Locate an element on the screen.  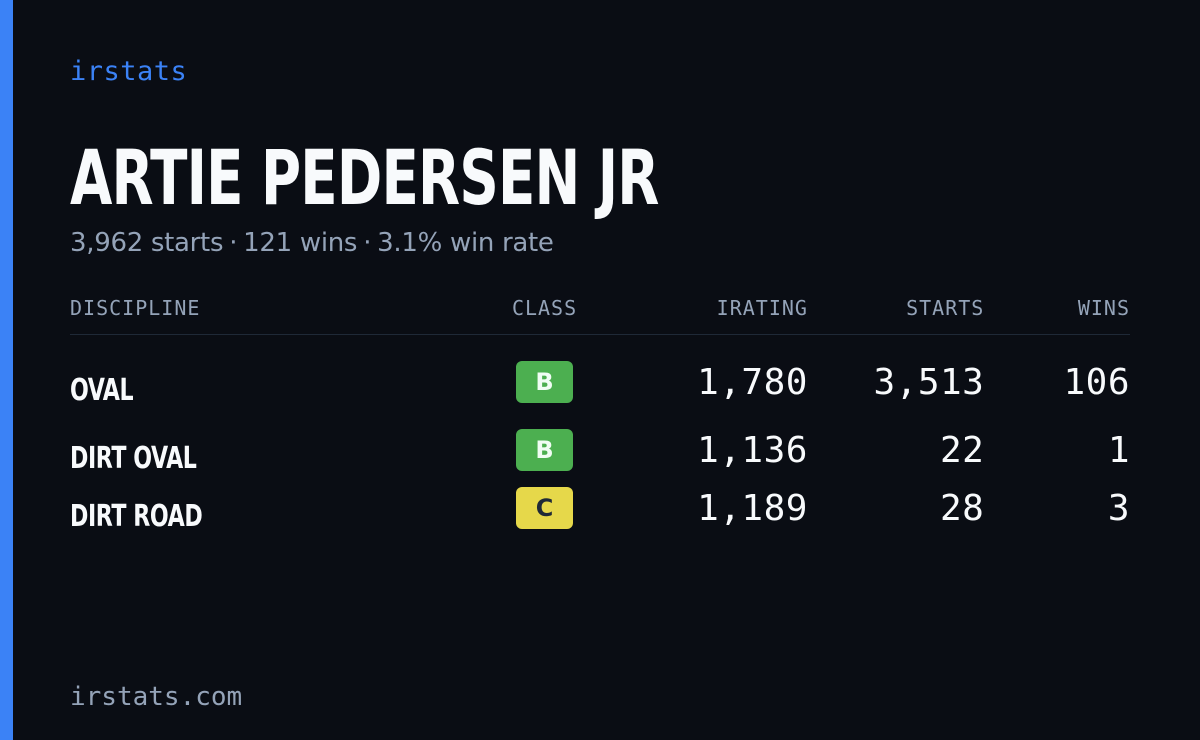
starts-value: 3,513 is located at coordinates (929, 382).